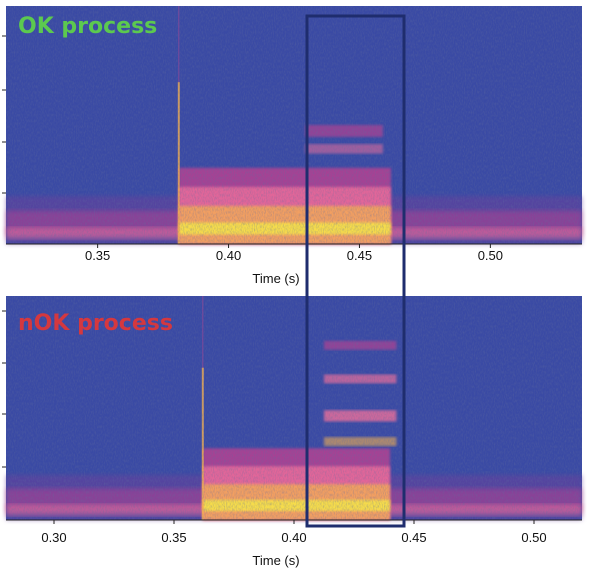 The image size is (597, 579). Describe the element at coordinates (87, 26) in the screenshot. I see `top-panel-title: OK process` at that location.